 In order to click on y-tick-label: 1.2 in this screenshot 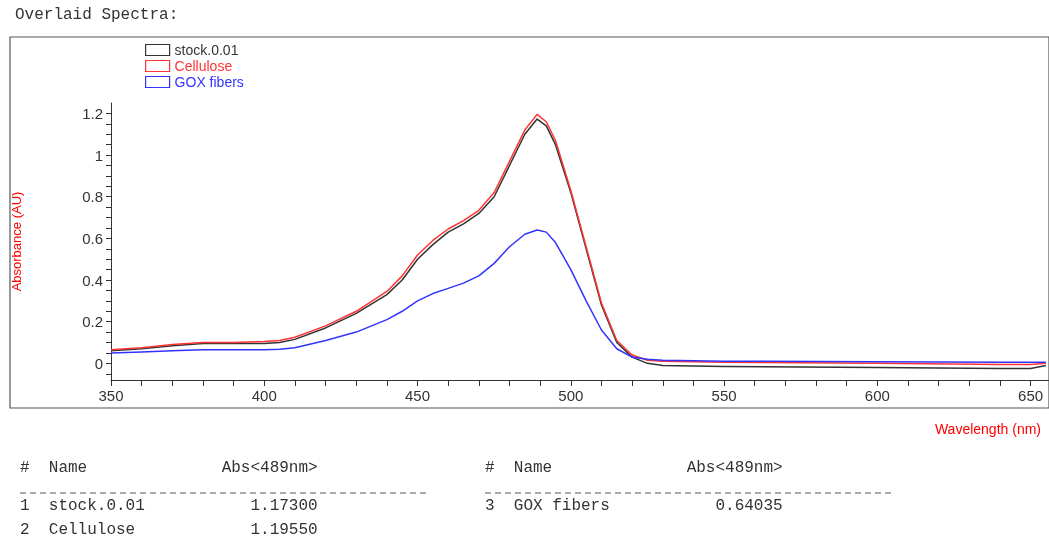, I will do `click(92, 113)`.